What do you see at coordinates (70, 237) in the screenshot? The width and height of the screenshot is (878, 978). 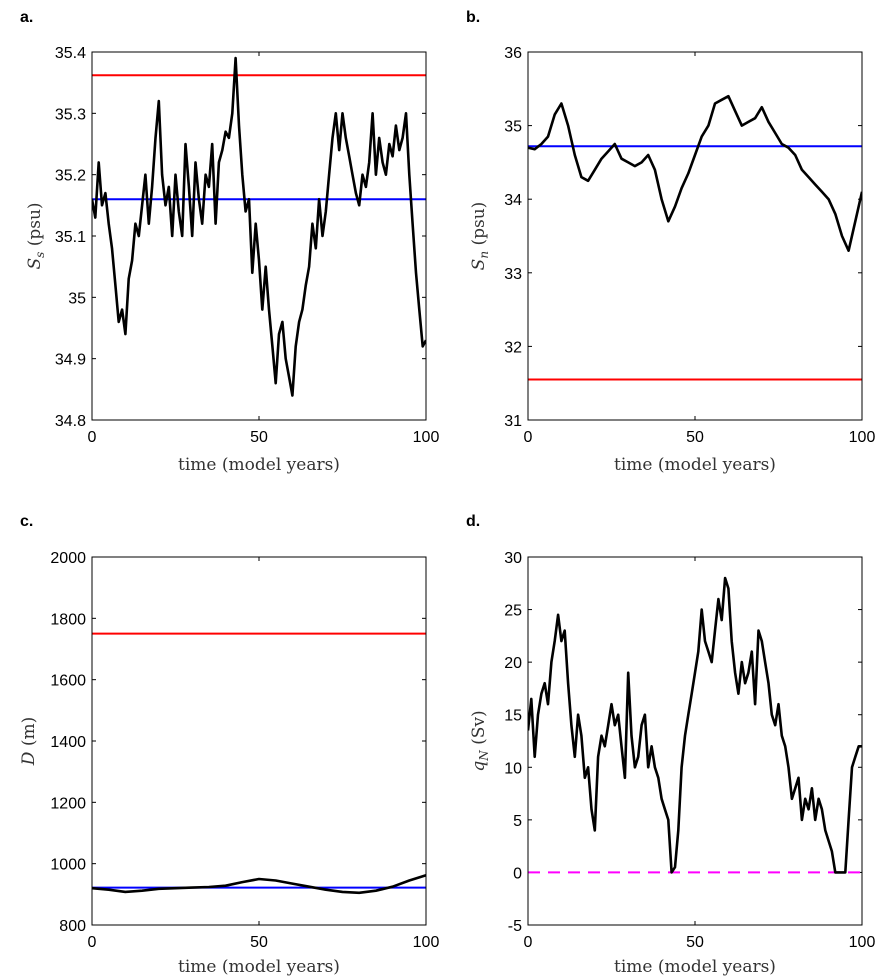 I see `y-tick-label-a-3: 35.1` at bounding box center [70, 237].